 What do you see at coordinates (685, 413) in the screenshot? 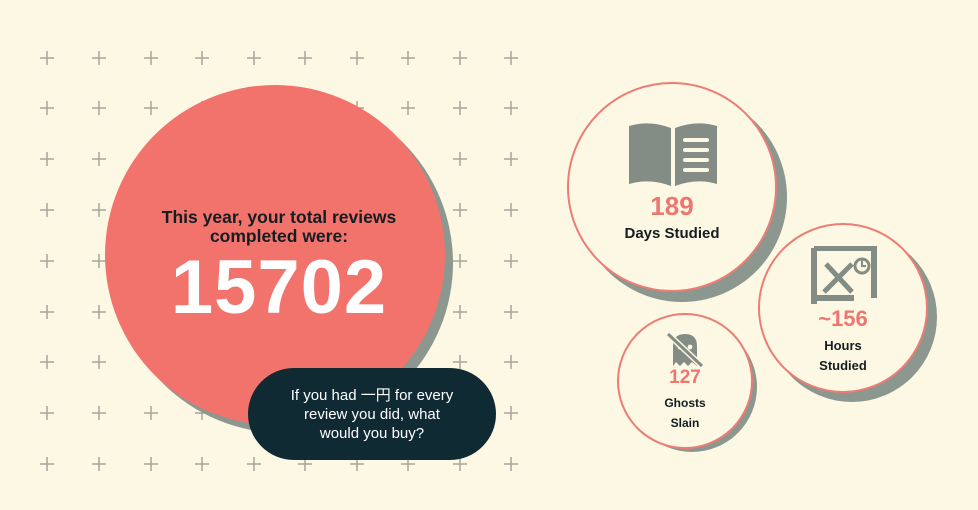
I see `ghosts-slain-label: Ghosts Slain` at bounding box center [685, 413].